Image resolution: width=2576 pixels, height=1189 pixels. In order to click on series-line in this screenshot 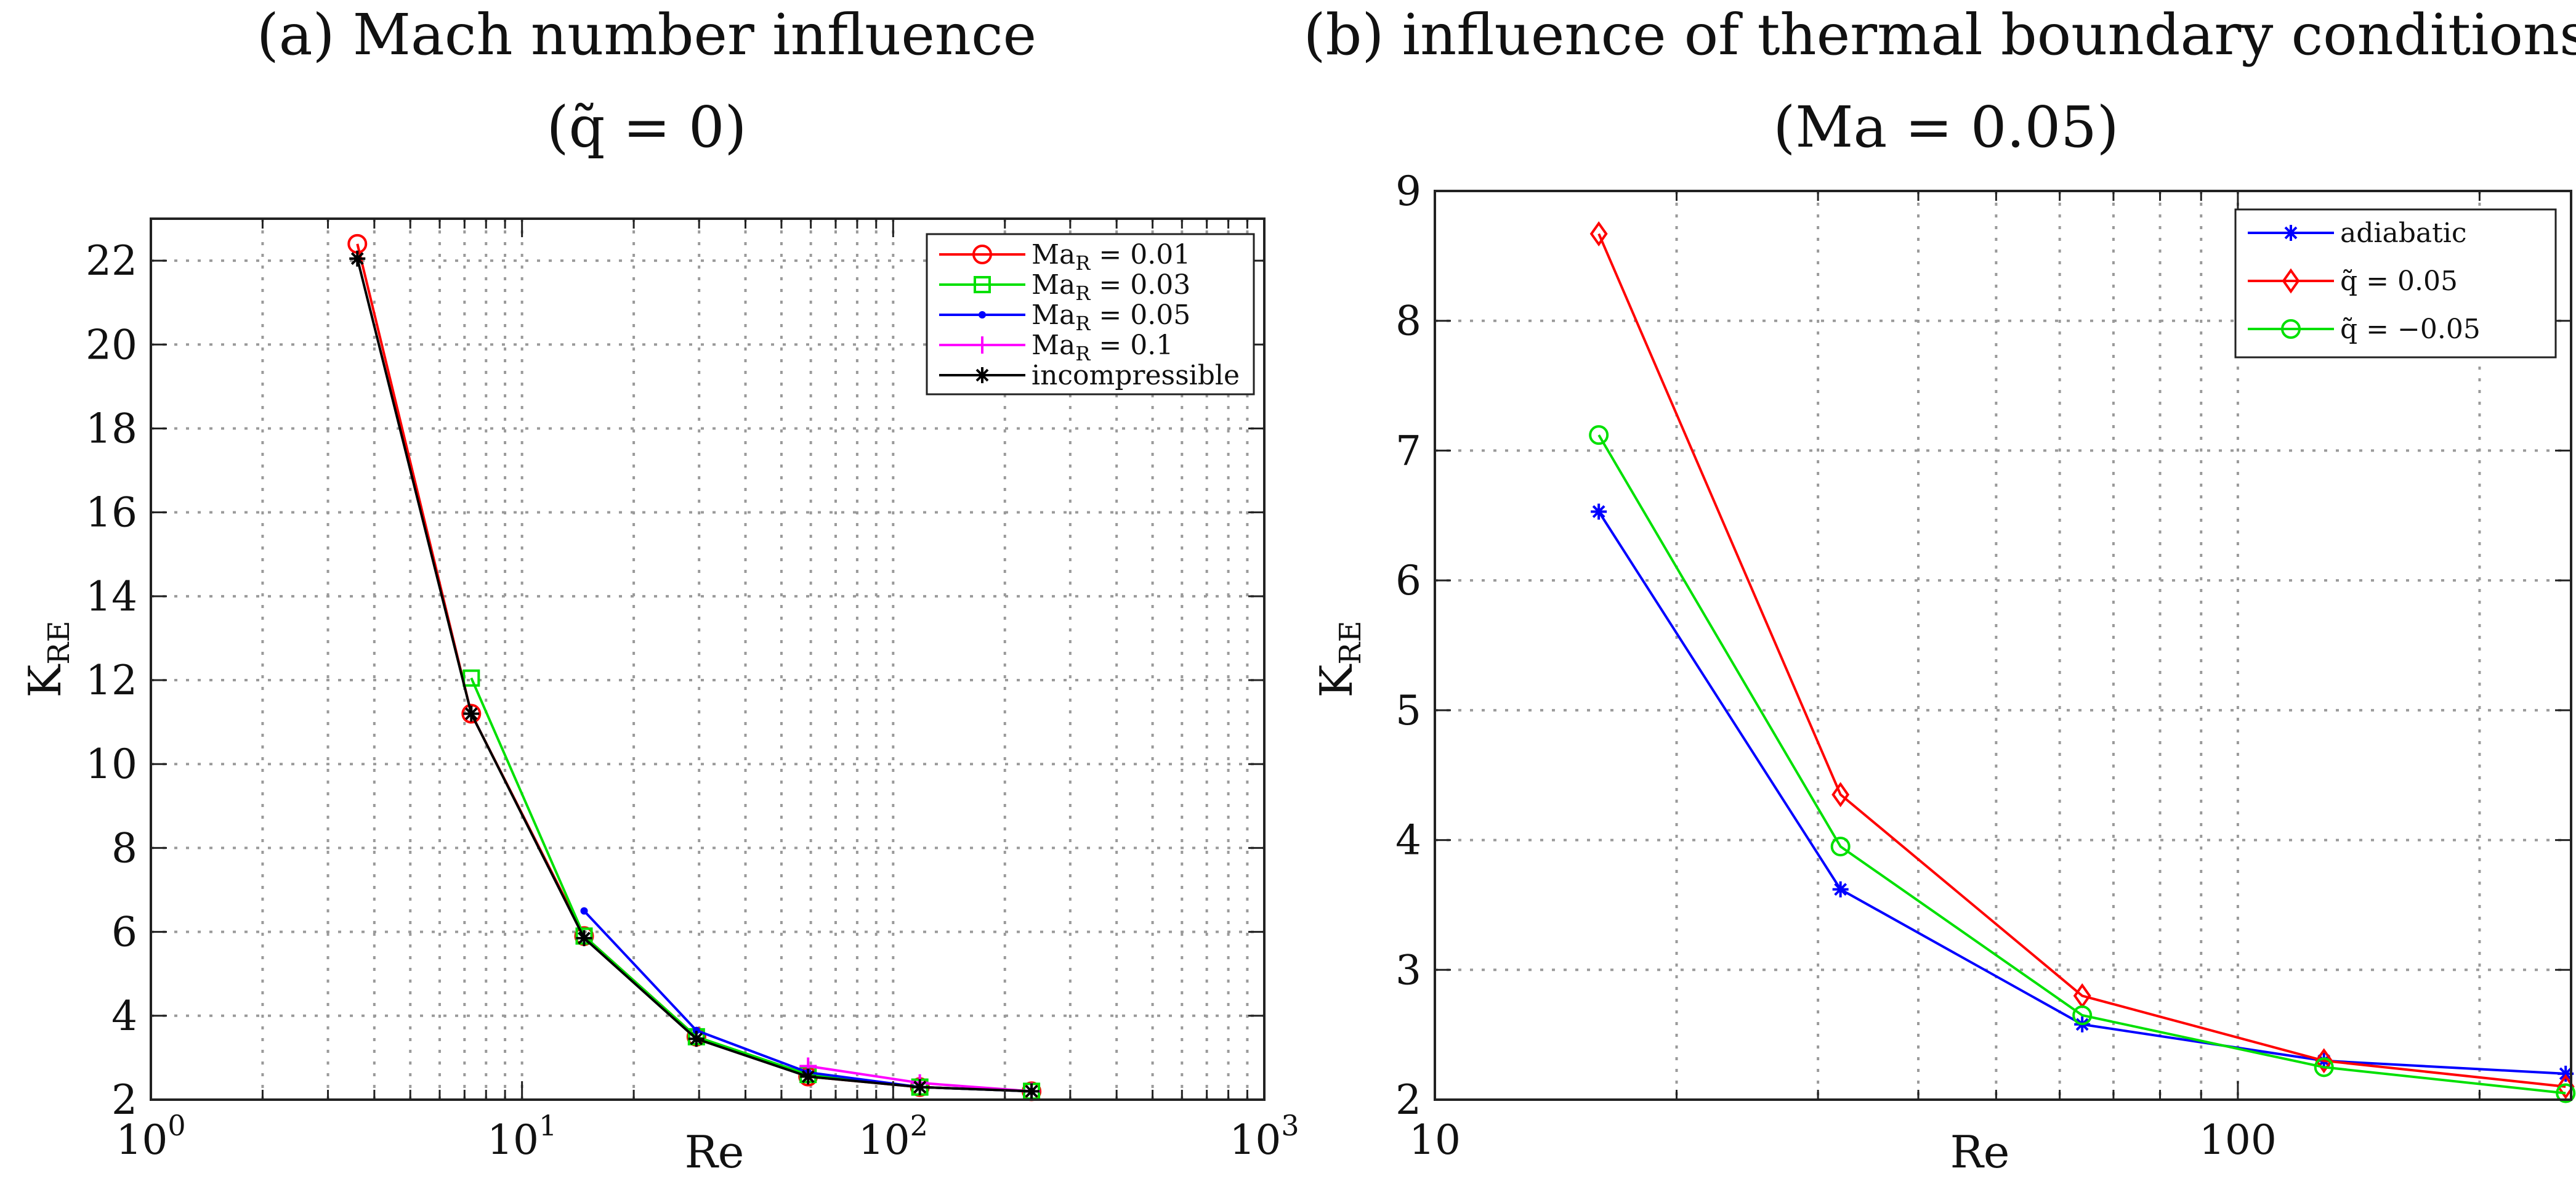, I will do `click(751, 885)`.